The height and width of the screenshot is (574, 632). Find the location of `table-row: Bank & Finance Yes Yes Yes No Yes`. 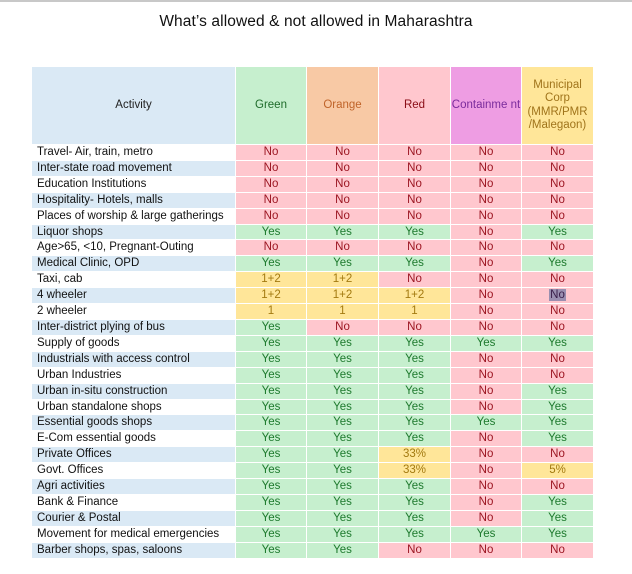

table-row: Bank & Finance Yes Yes Yes No Yes is located at coordinates (312, 502).